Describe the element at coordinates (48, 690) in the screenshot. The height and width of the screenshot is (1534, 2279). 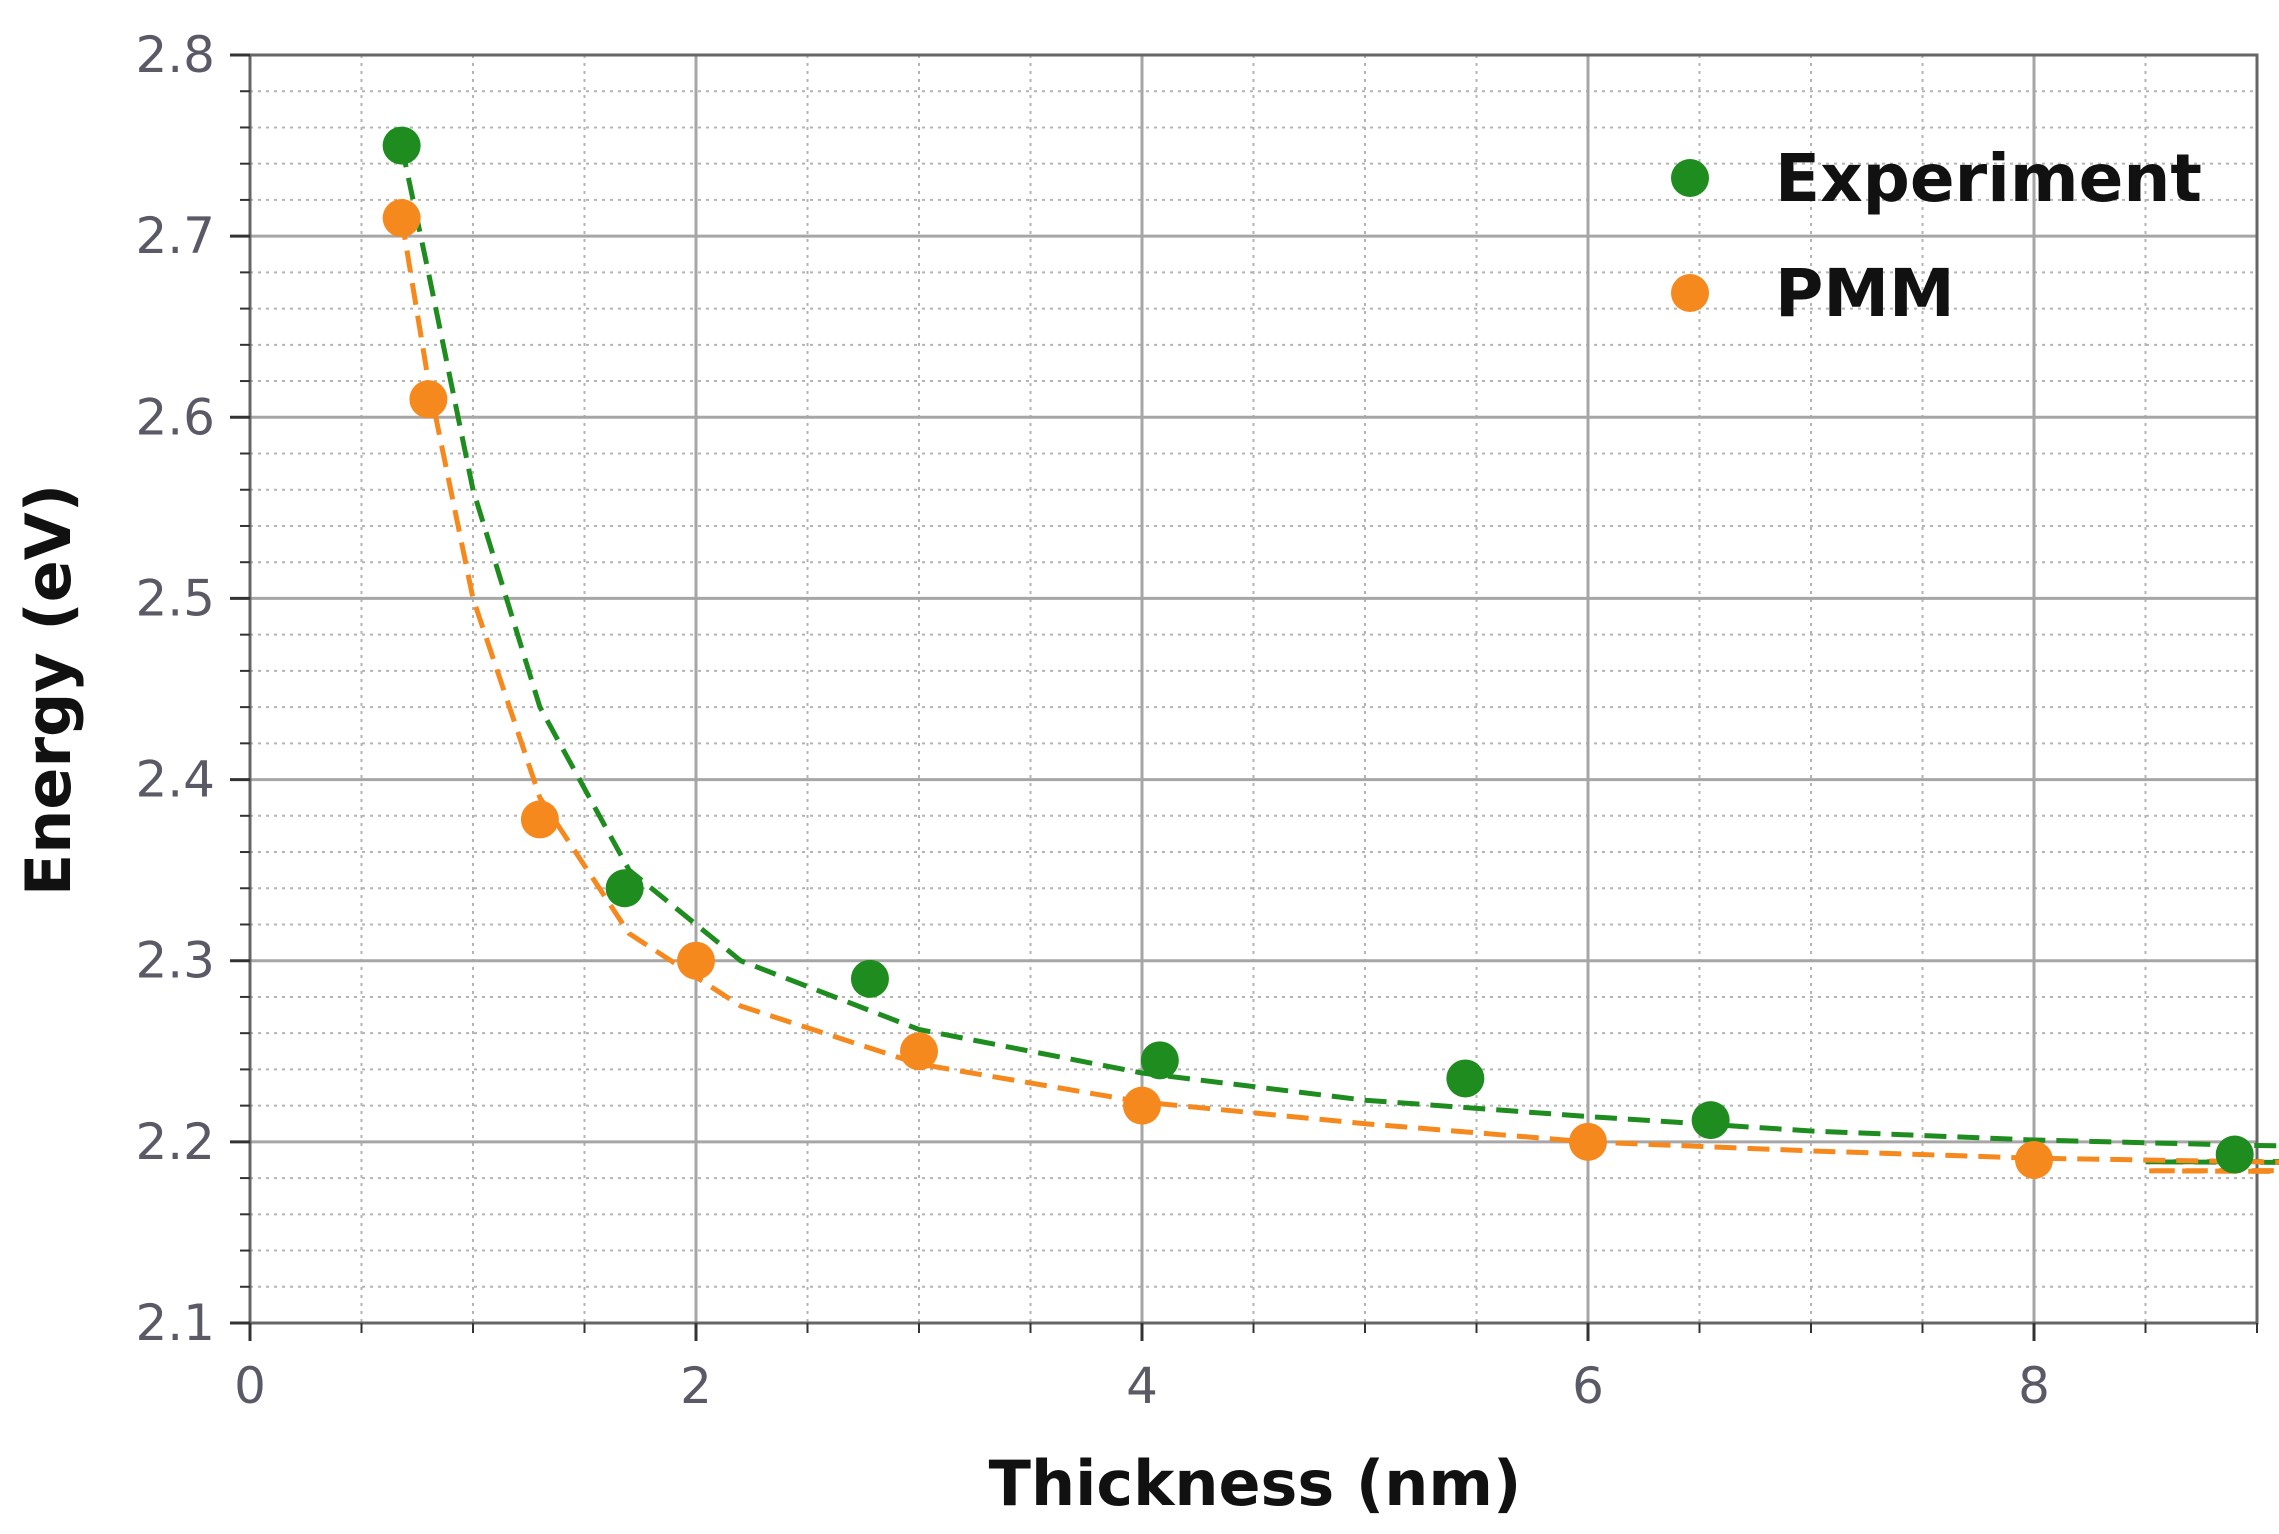
I see `y-axis-title: Energy (eV)` at that location.